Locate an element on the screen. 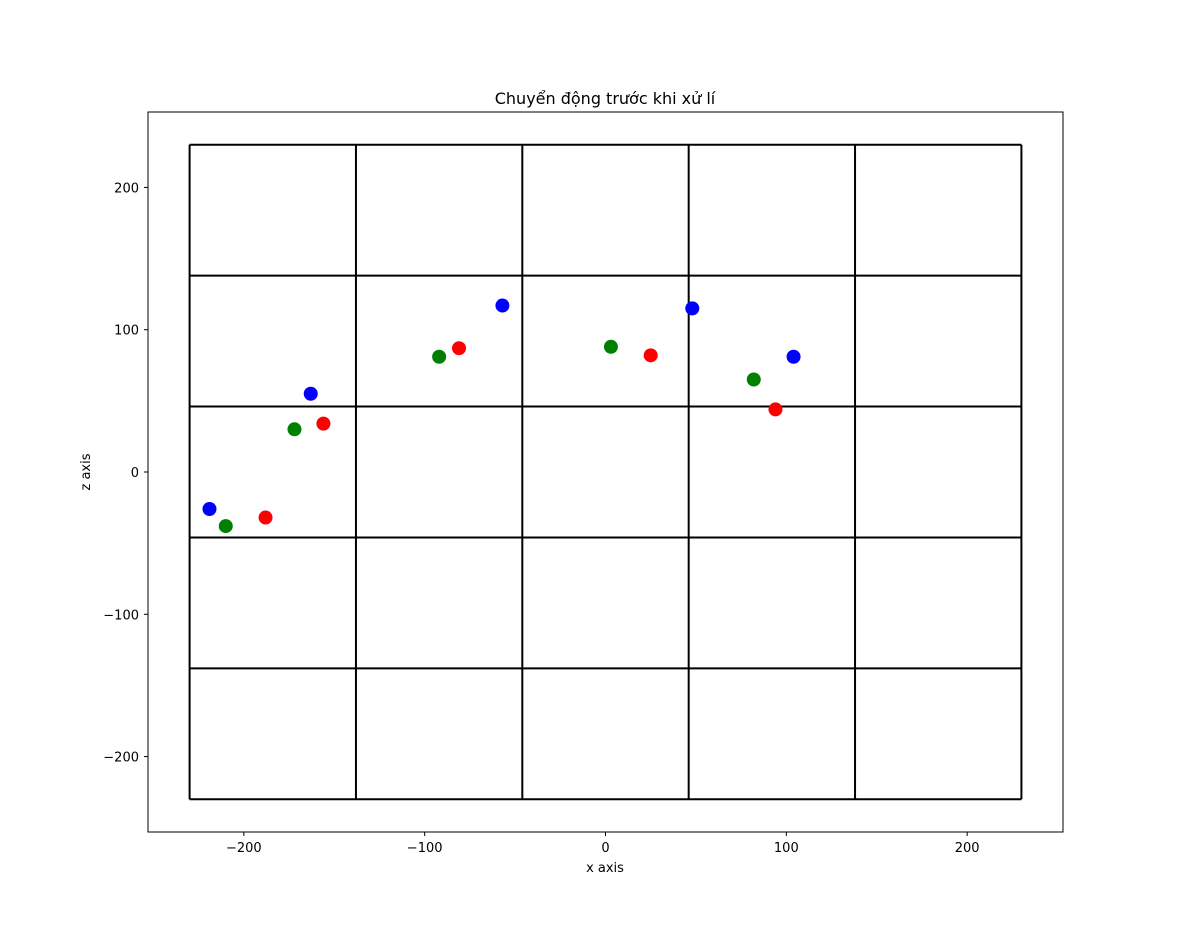 Image resolution: width=1181 pixels, height=935 pixels. x-tick-label-1: −100 is located at coordinates (425, 848).